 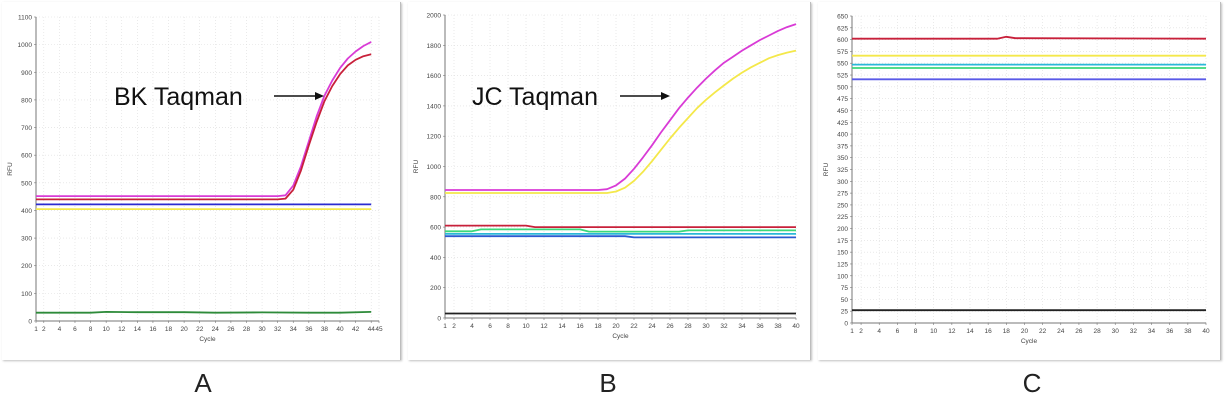 What do you see at coordinates (203, 383) in the screenshot?
I see `panel-label-a: A` at bounding box center [203, 383].